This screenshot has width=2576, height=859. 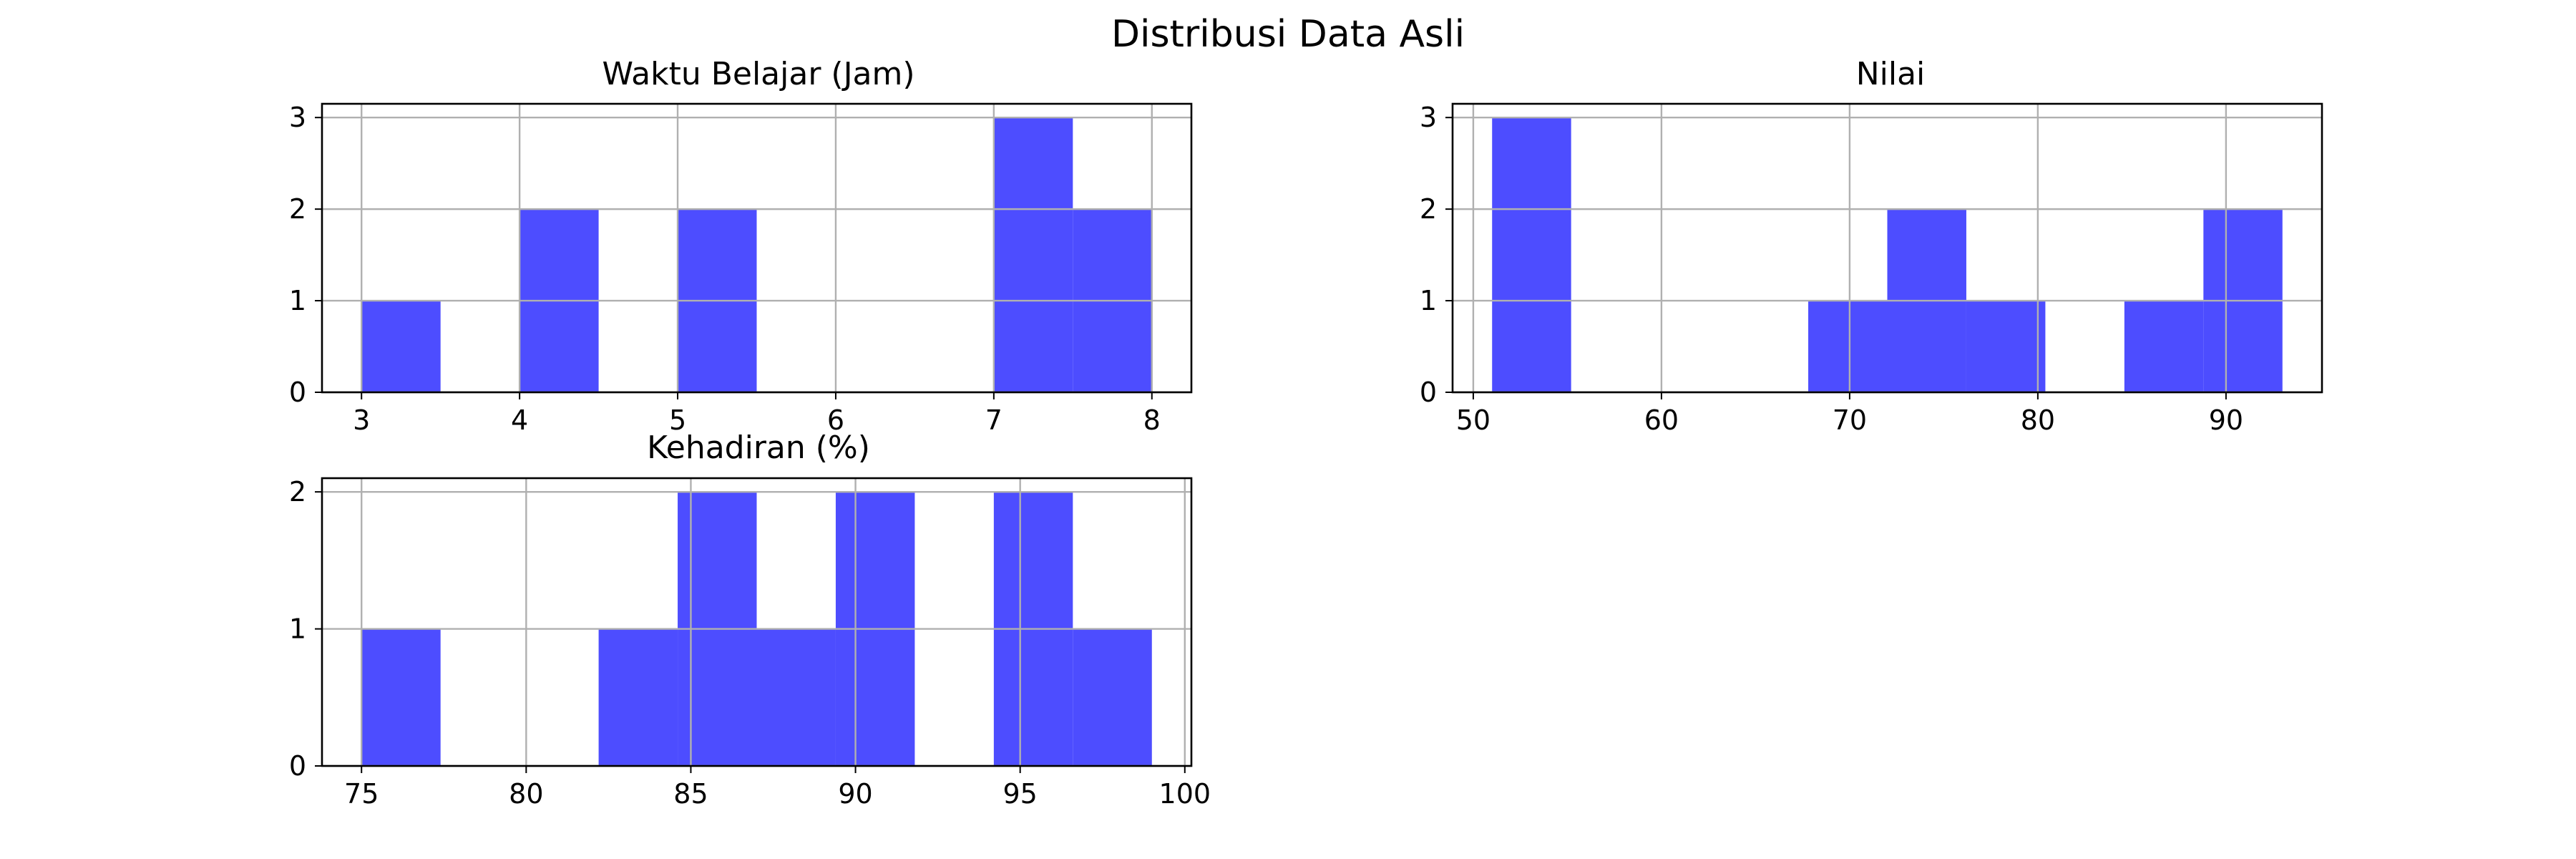 I want to click on x-tick-label: 100, so click(x=1185, y=794).